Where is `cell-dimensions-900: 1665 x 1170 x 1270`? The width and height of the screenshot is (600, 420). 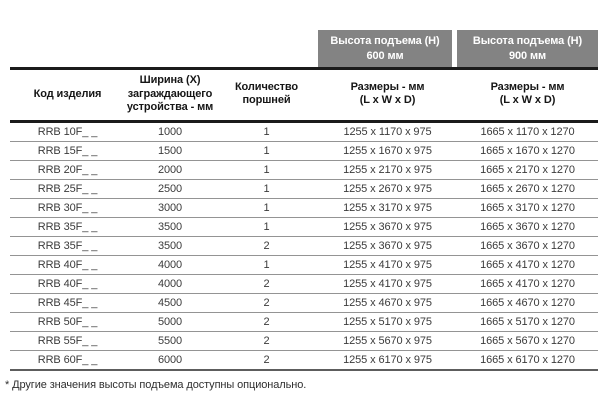 cell-dimensions-900: 1665 x 1170 x 1270 is located at coordinates (527, 131).